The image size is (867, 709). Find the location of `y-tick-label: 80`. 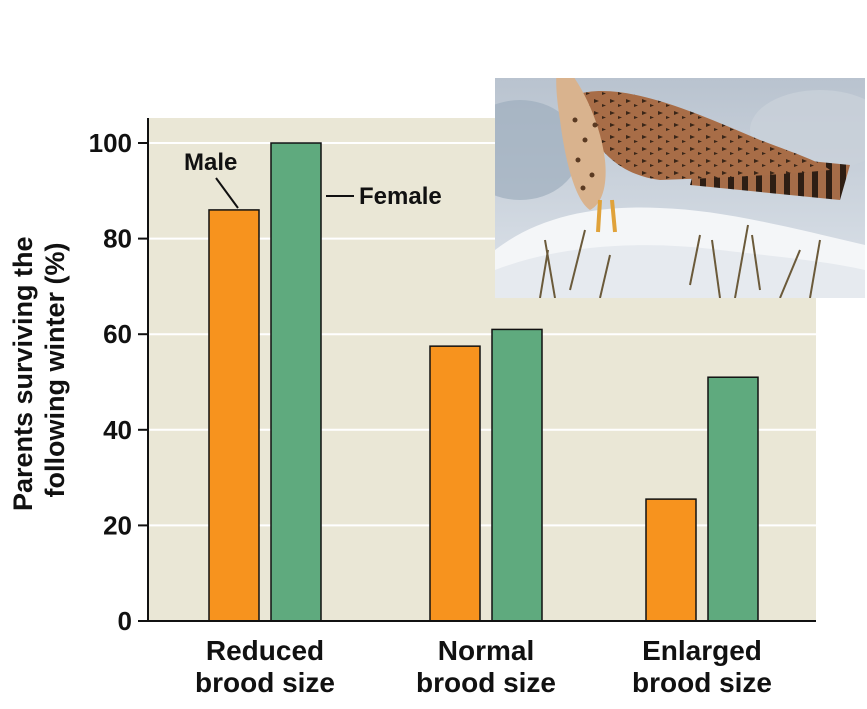

y-tick-label: 80 is located at coordinates (117, 239).